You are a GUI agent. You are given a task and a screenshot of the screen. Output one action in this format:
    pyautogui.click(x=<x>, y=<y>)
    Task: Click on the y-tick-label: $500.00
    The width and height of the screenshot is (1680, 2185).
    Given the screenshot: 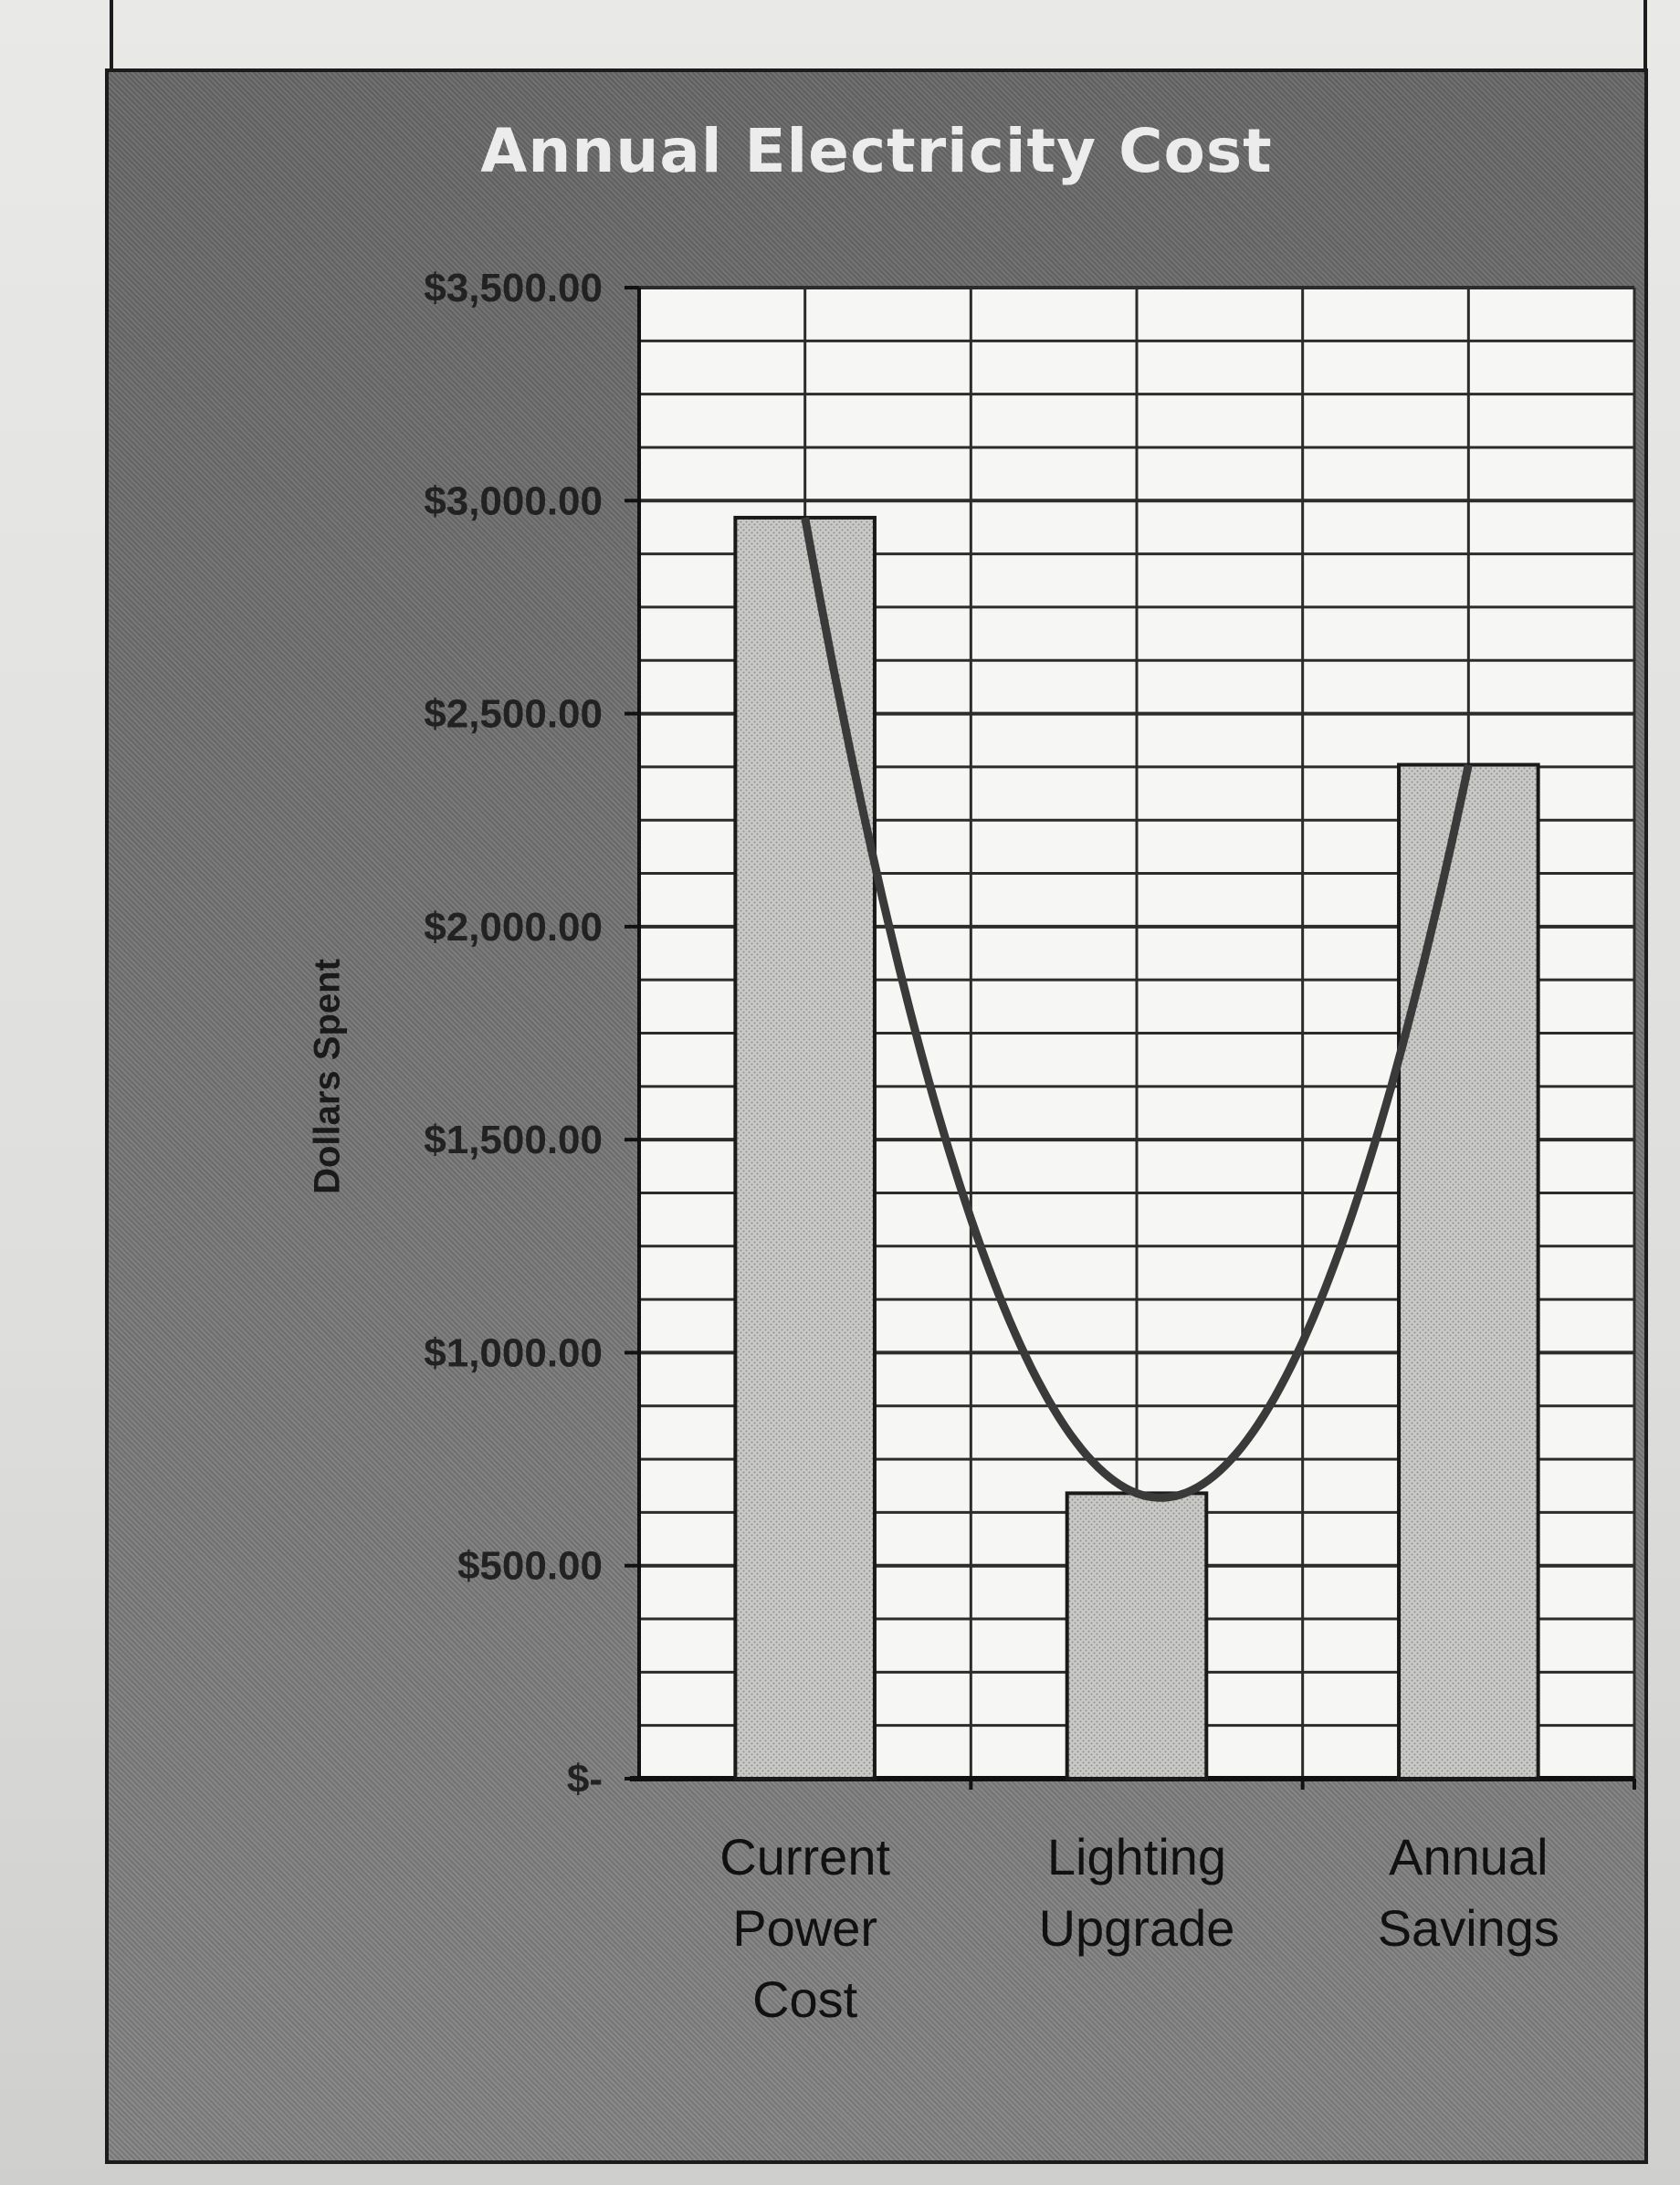 What is the action you would take?
    pyautogui.click(x=530, y=1566)
    